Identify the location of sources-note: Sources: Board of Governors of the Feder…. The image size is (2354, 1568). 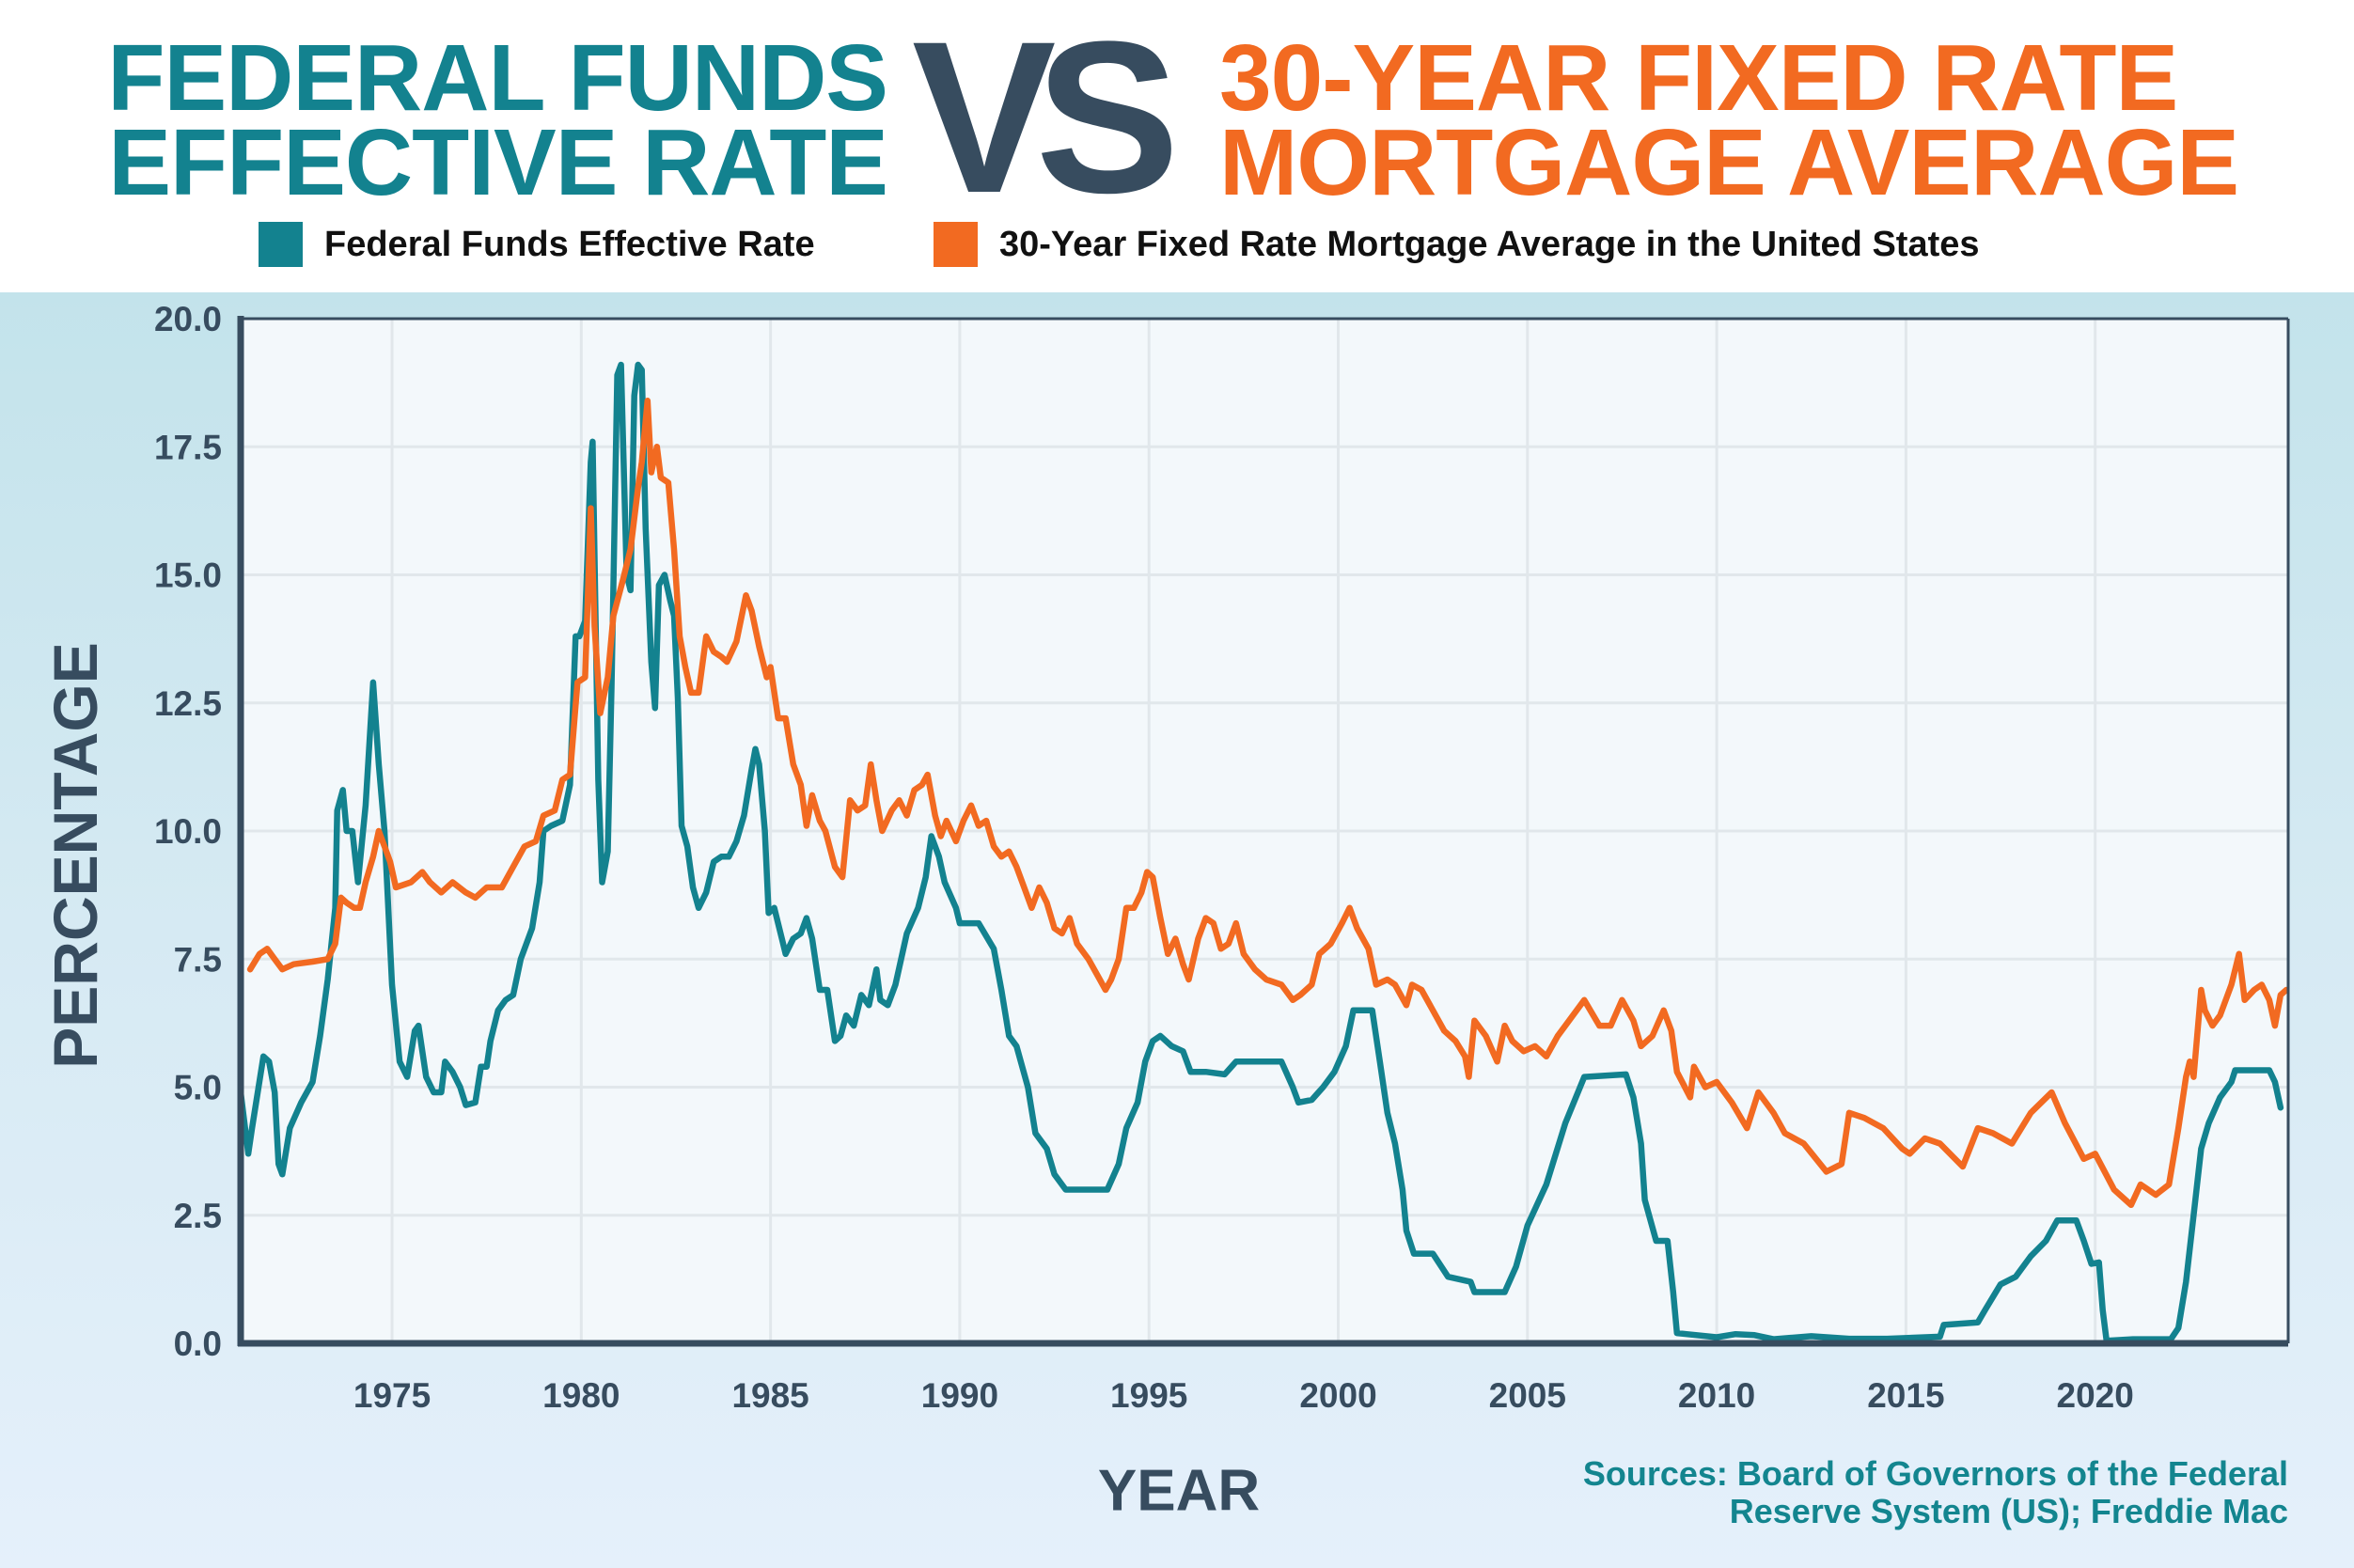
(1936, 1492).